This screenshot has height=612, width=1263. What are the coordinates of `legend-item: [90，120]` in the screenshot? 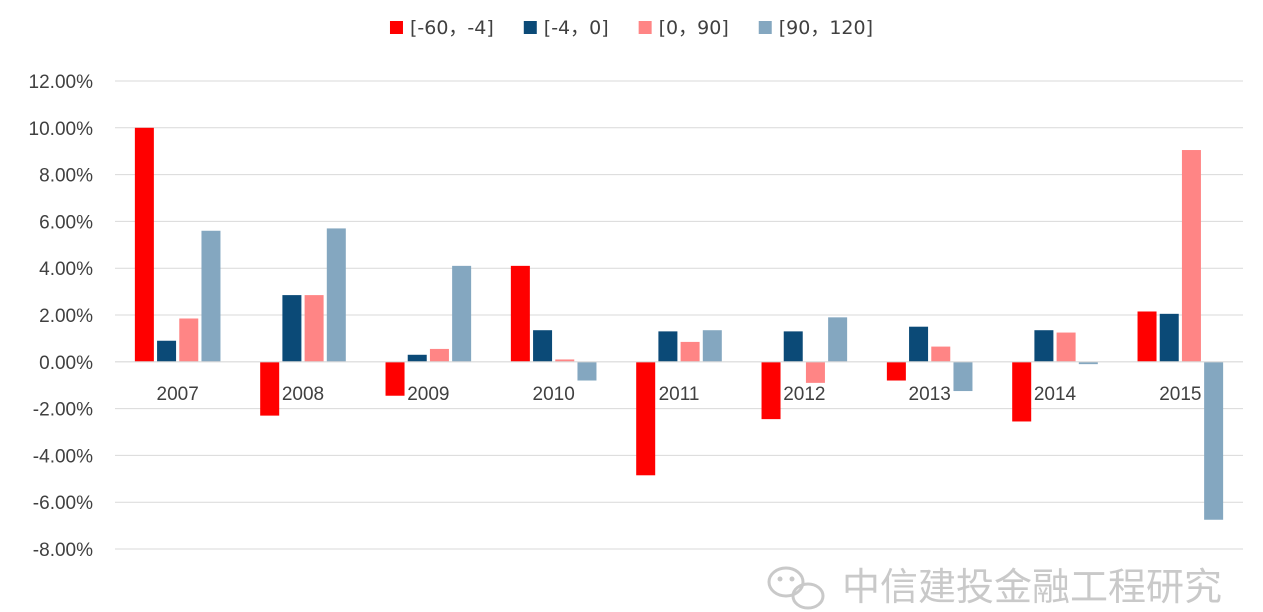 It's located at (815, 28).